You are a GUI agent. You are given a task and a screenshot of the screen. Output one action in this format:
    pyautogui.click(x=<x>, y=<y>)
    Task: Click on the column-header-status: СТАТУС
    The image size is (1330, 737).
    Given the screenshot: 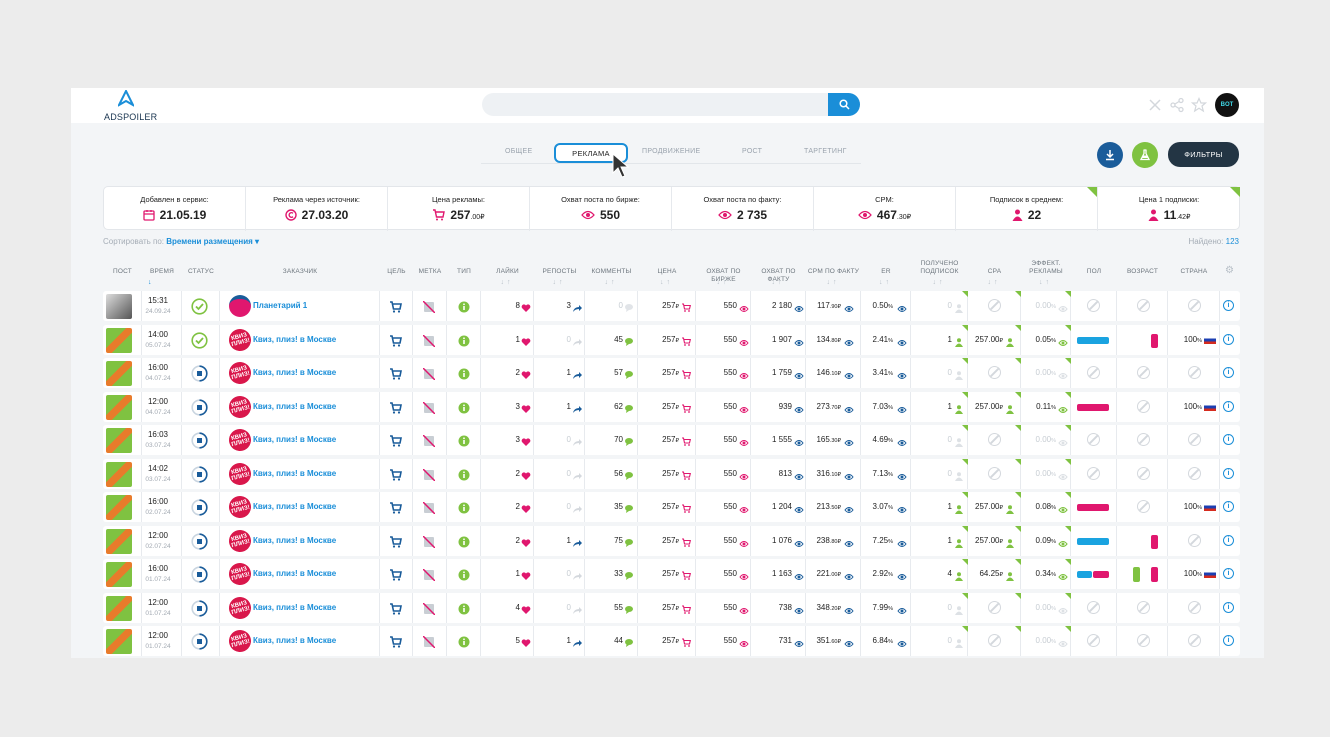 What is the action you would take?
    pyautogui.click(x=201, y=271)
    